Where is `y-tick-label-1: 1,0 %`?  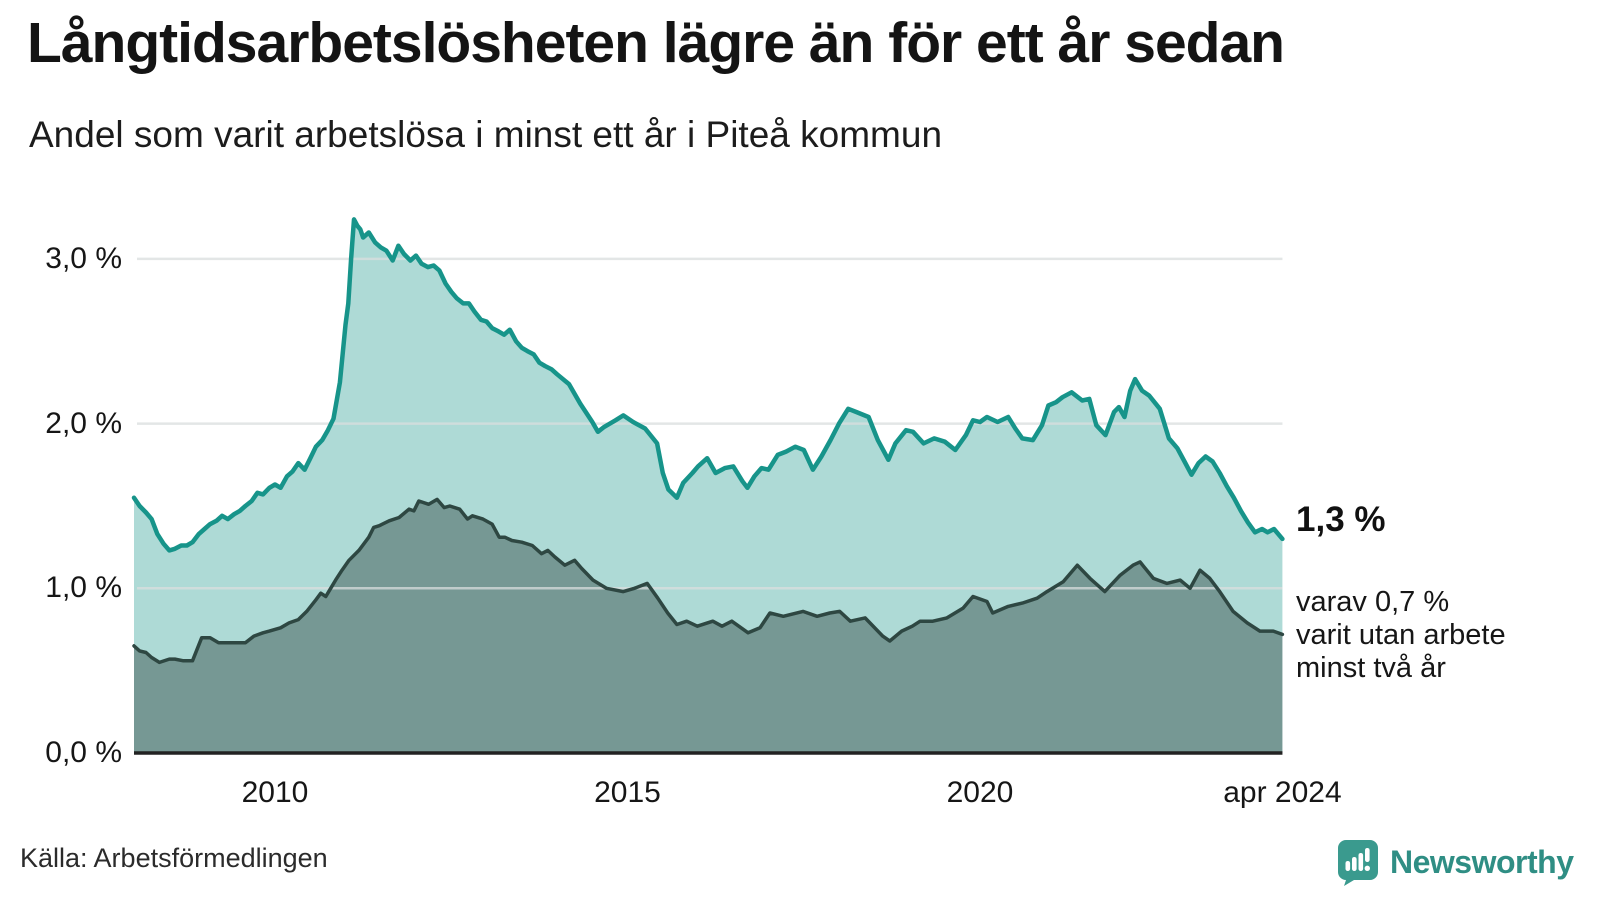 y-tick-label-1: 1,0 % is located at coordinates (83, 588).